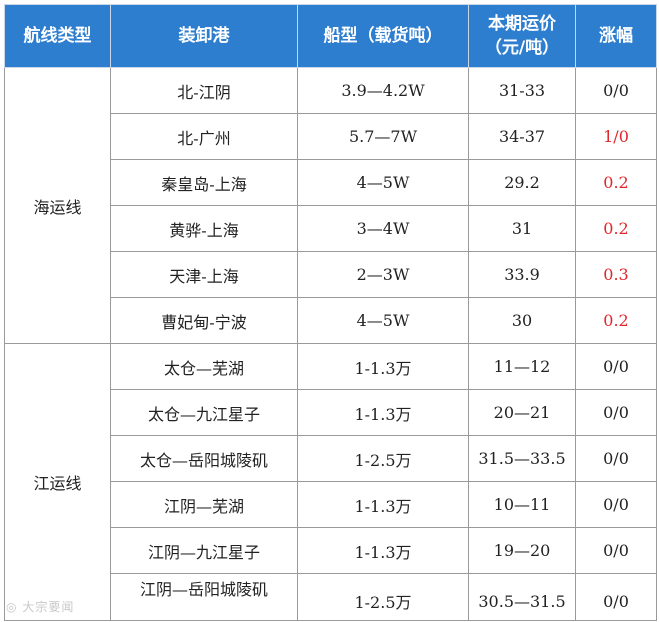 This screenshot has height=622, width=659. Describe the element at coordinates (522, 320) in the screenshot. I see `price-cell: 30` at that location.